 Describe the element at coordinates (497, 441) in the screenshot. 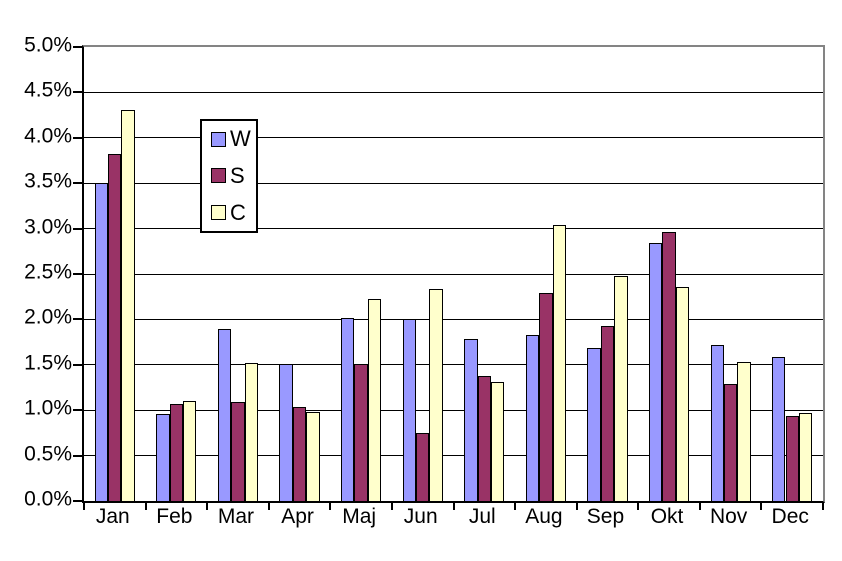

I see `bar-c-jul` at that location.